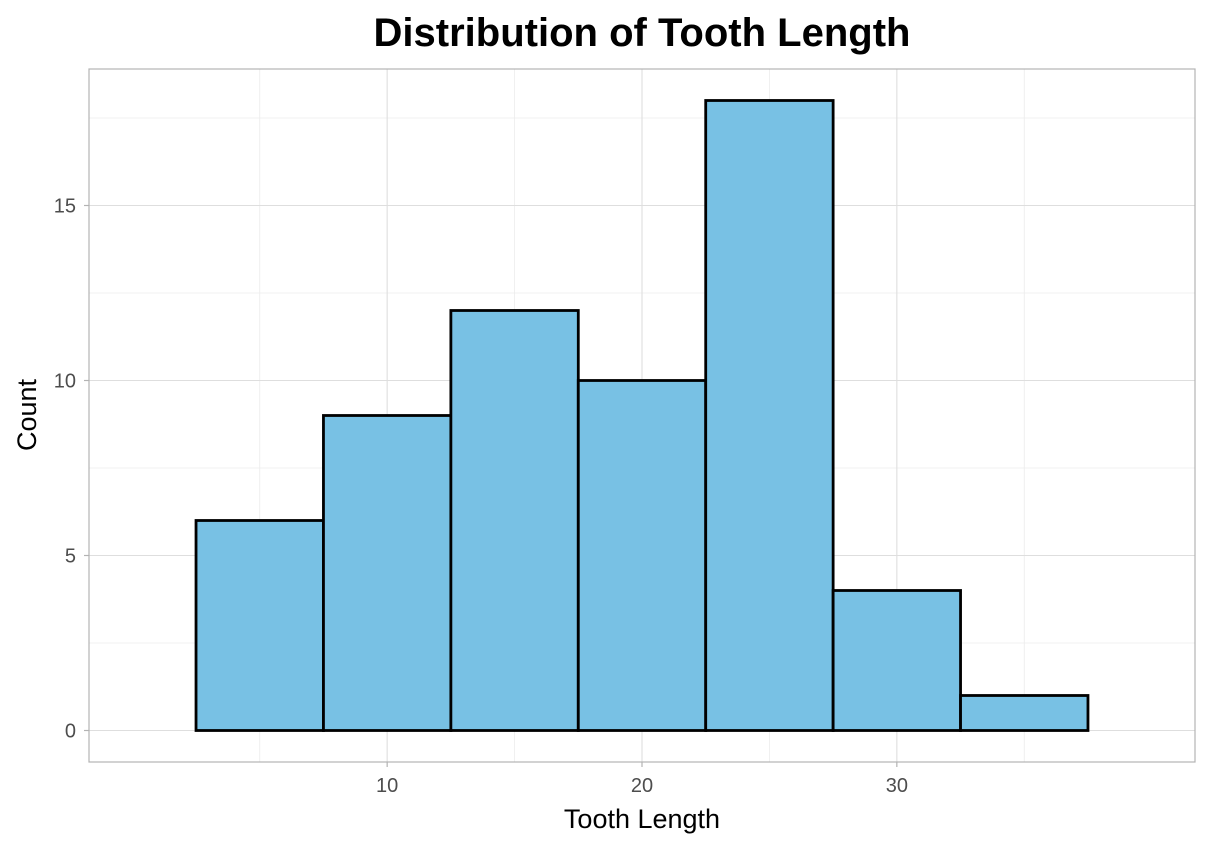 Image resolution: width=1210 pixels, height=848 pixels. What do you see at coordinates (27, 414) in the screenshot?
I see `y-axis-title: Count` at bounding box center [27, 414].